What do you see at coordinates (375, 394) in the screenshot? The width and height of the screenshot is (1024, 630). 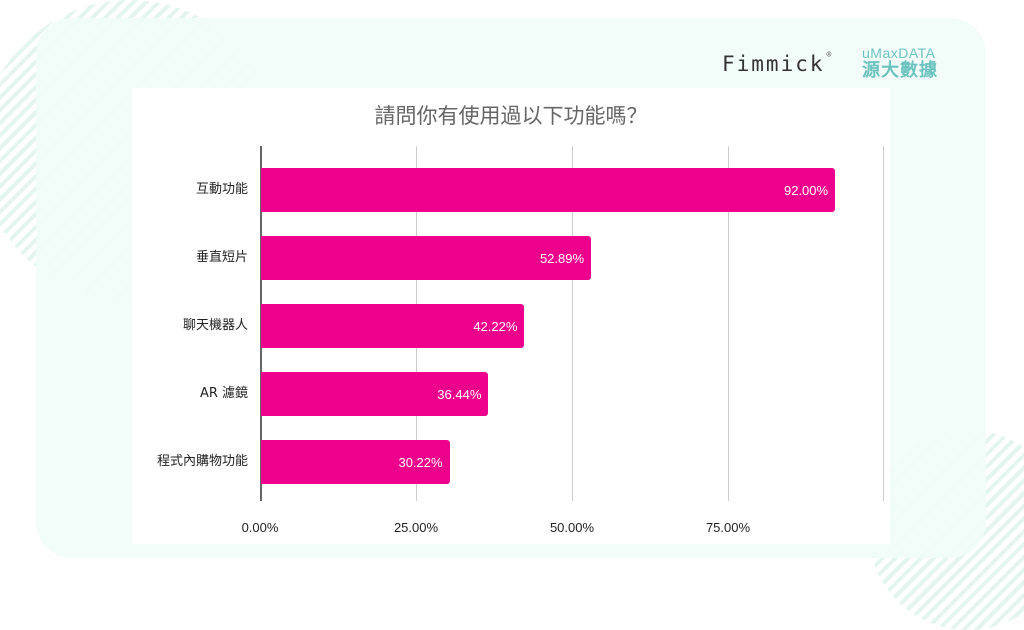 I see `bar: 36.44%` at bounding box center [375, 394].